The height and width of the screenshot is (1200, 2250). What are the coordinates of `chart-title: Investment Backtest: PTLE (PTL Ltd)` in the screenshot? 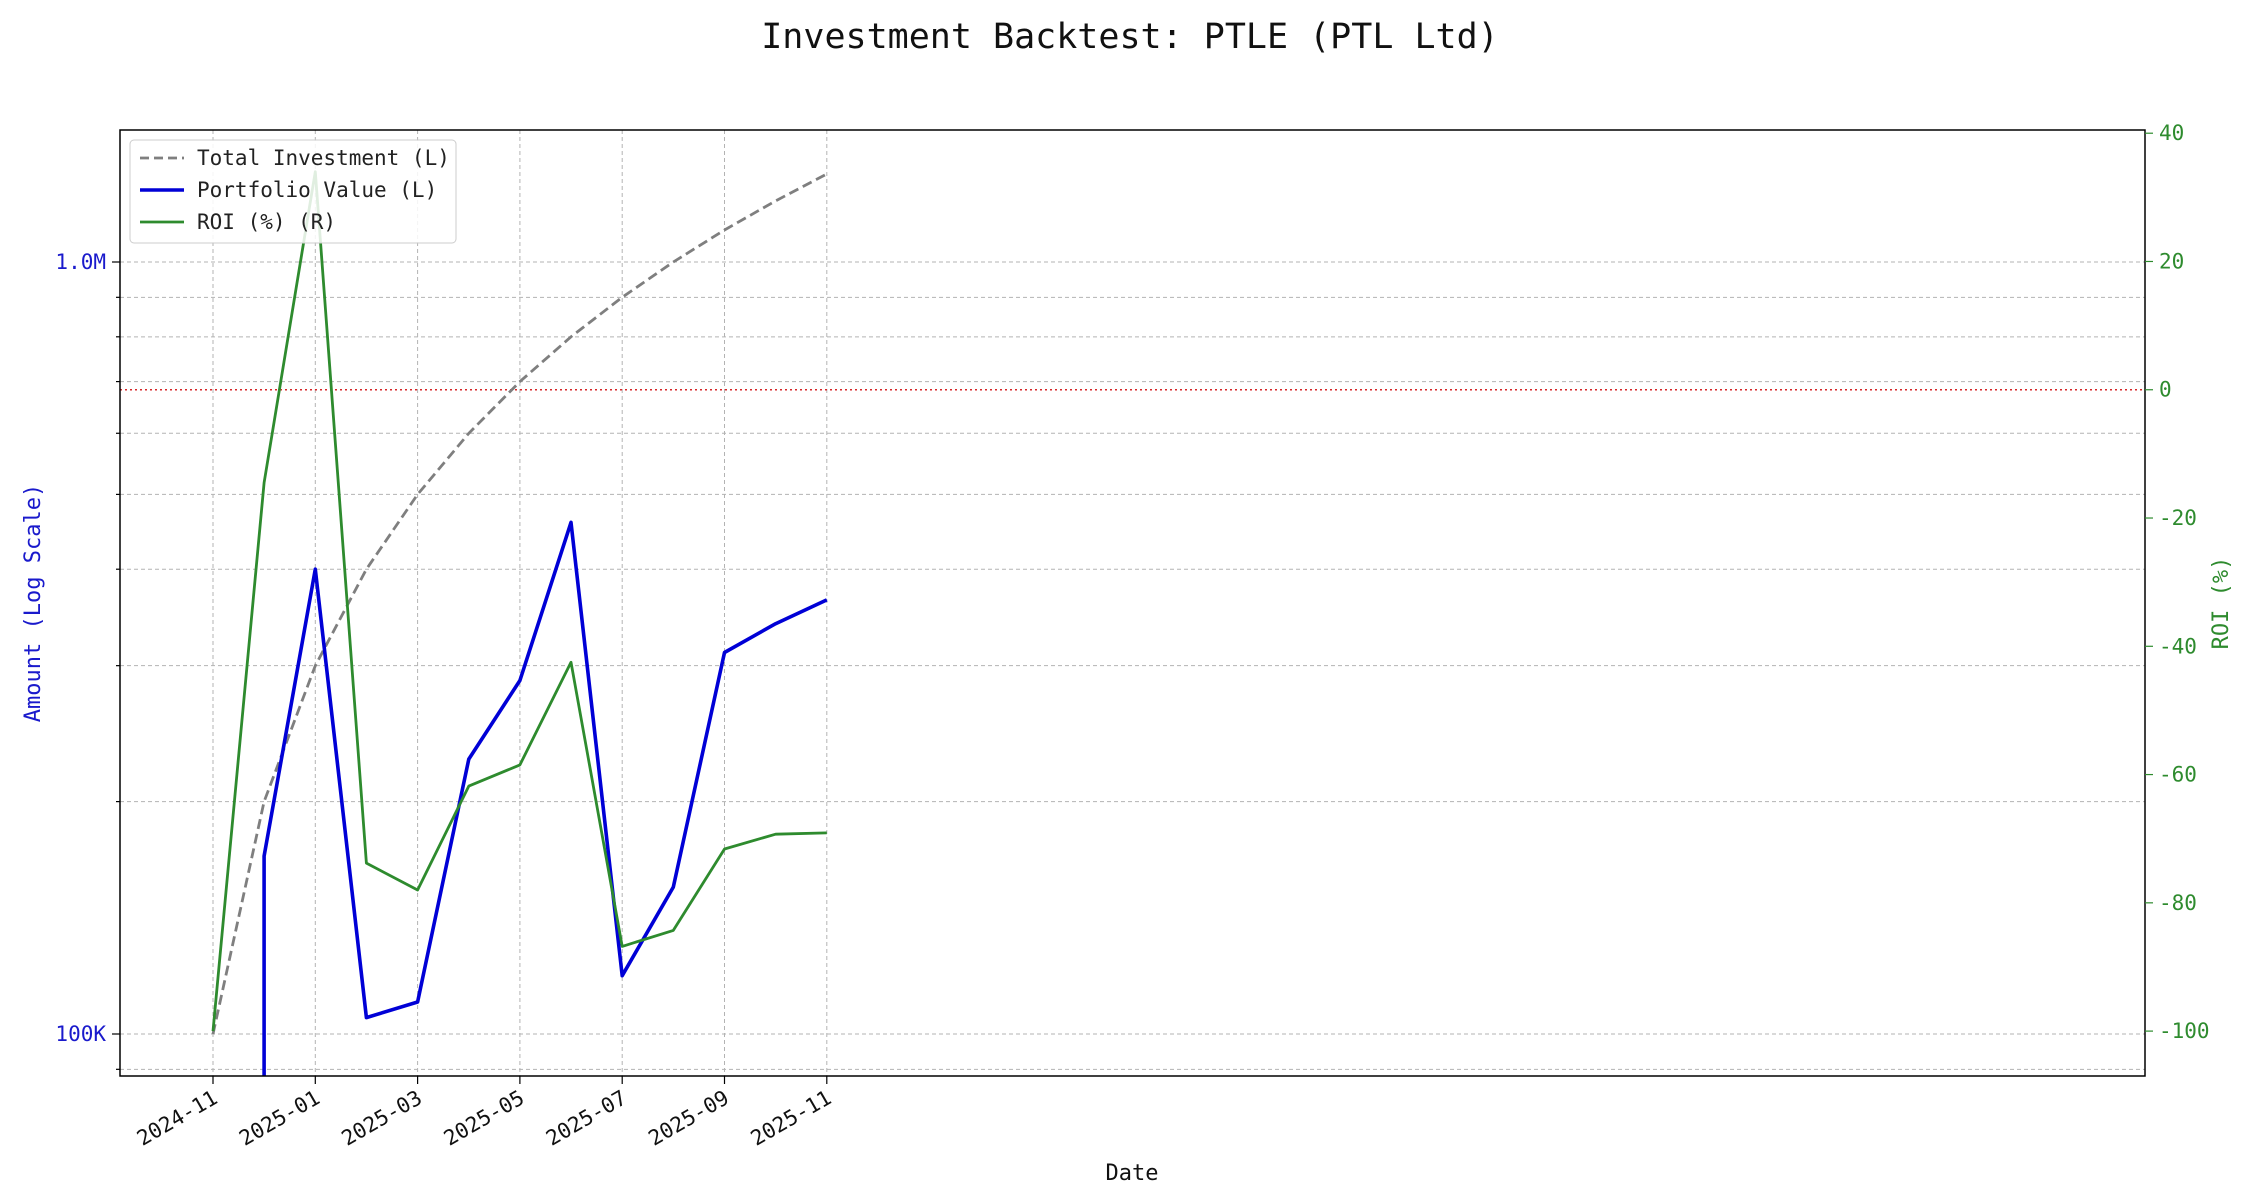 It's located at (1130, 37).